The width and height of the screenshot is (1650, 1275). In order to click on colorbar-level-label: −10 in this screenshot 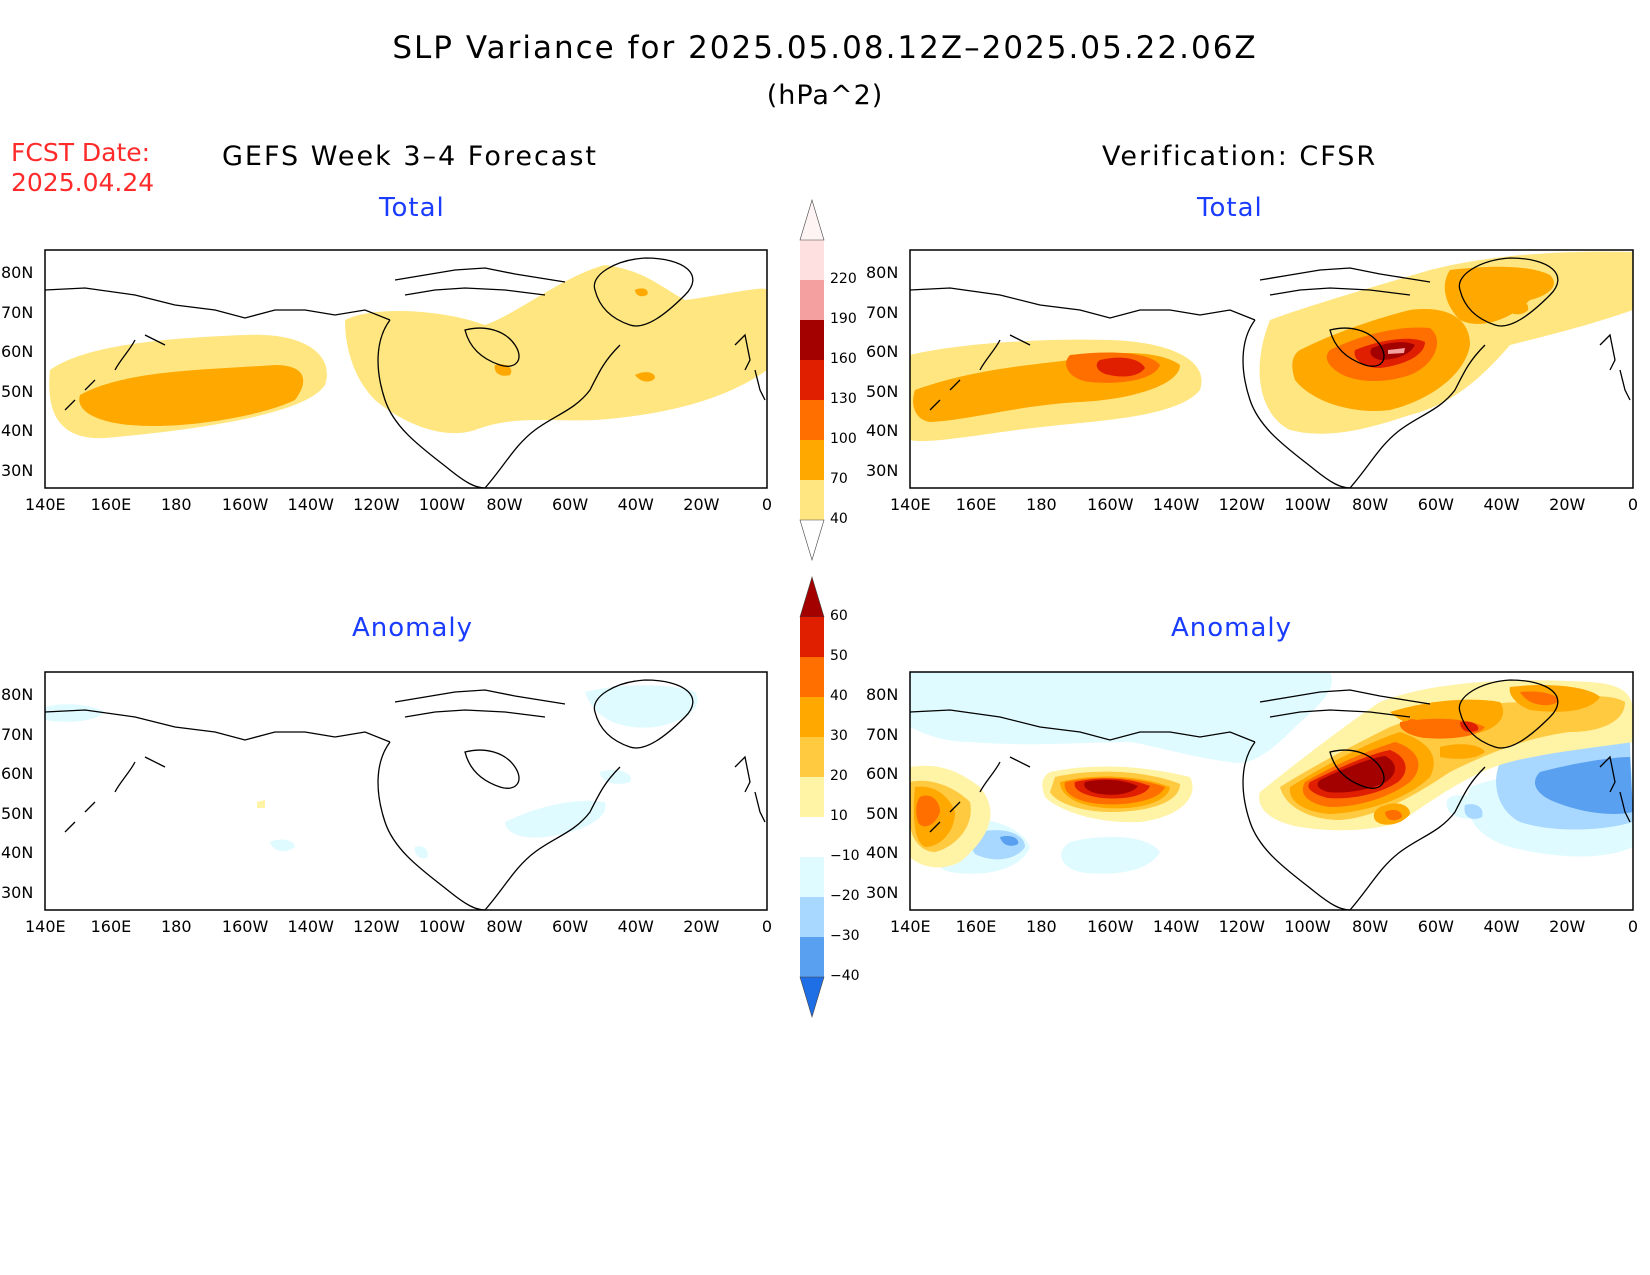, I will do `click(845, 856)`.